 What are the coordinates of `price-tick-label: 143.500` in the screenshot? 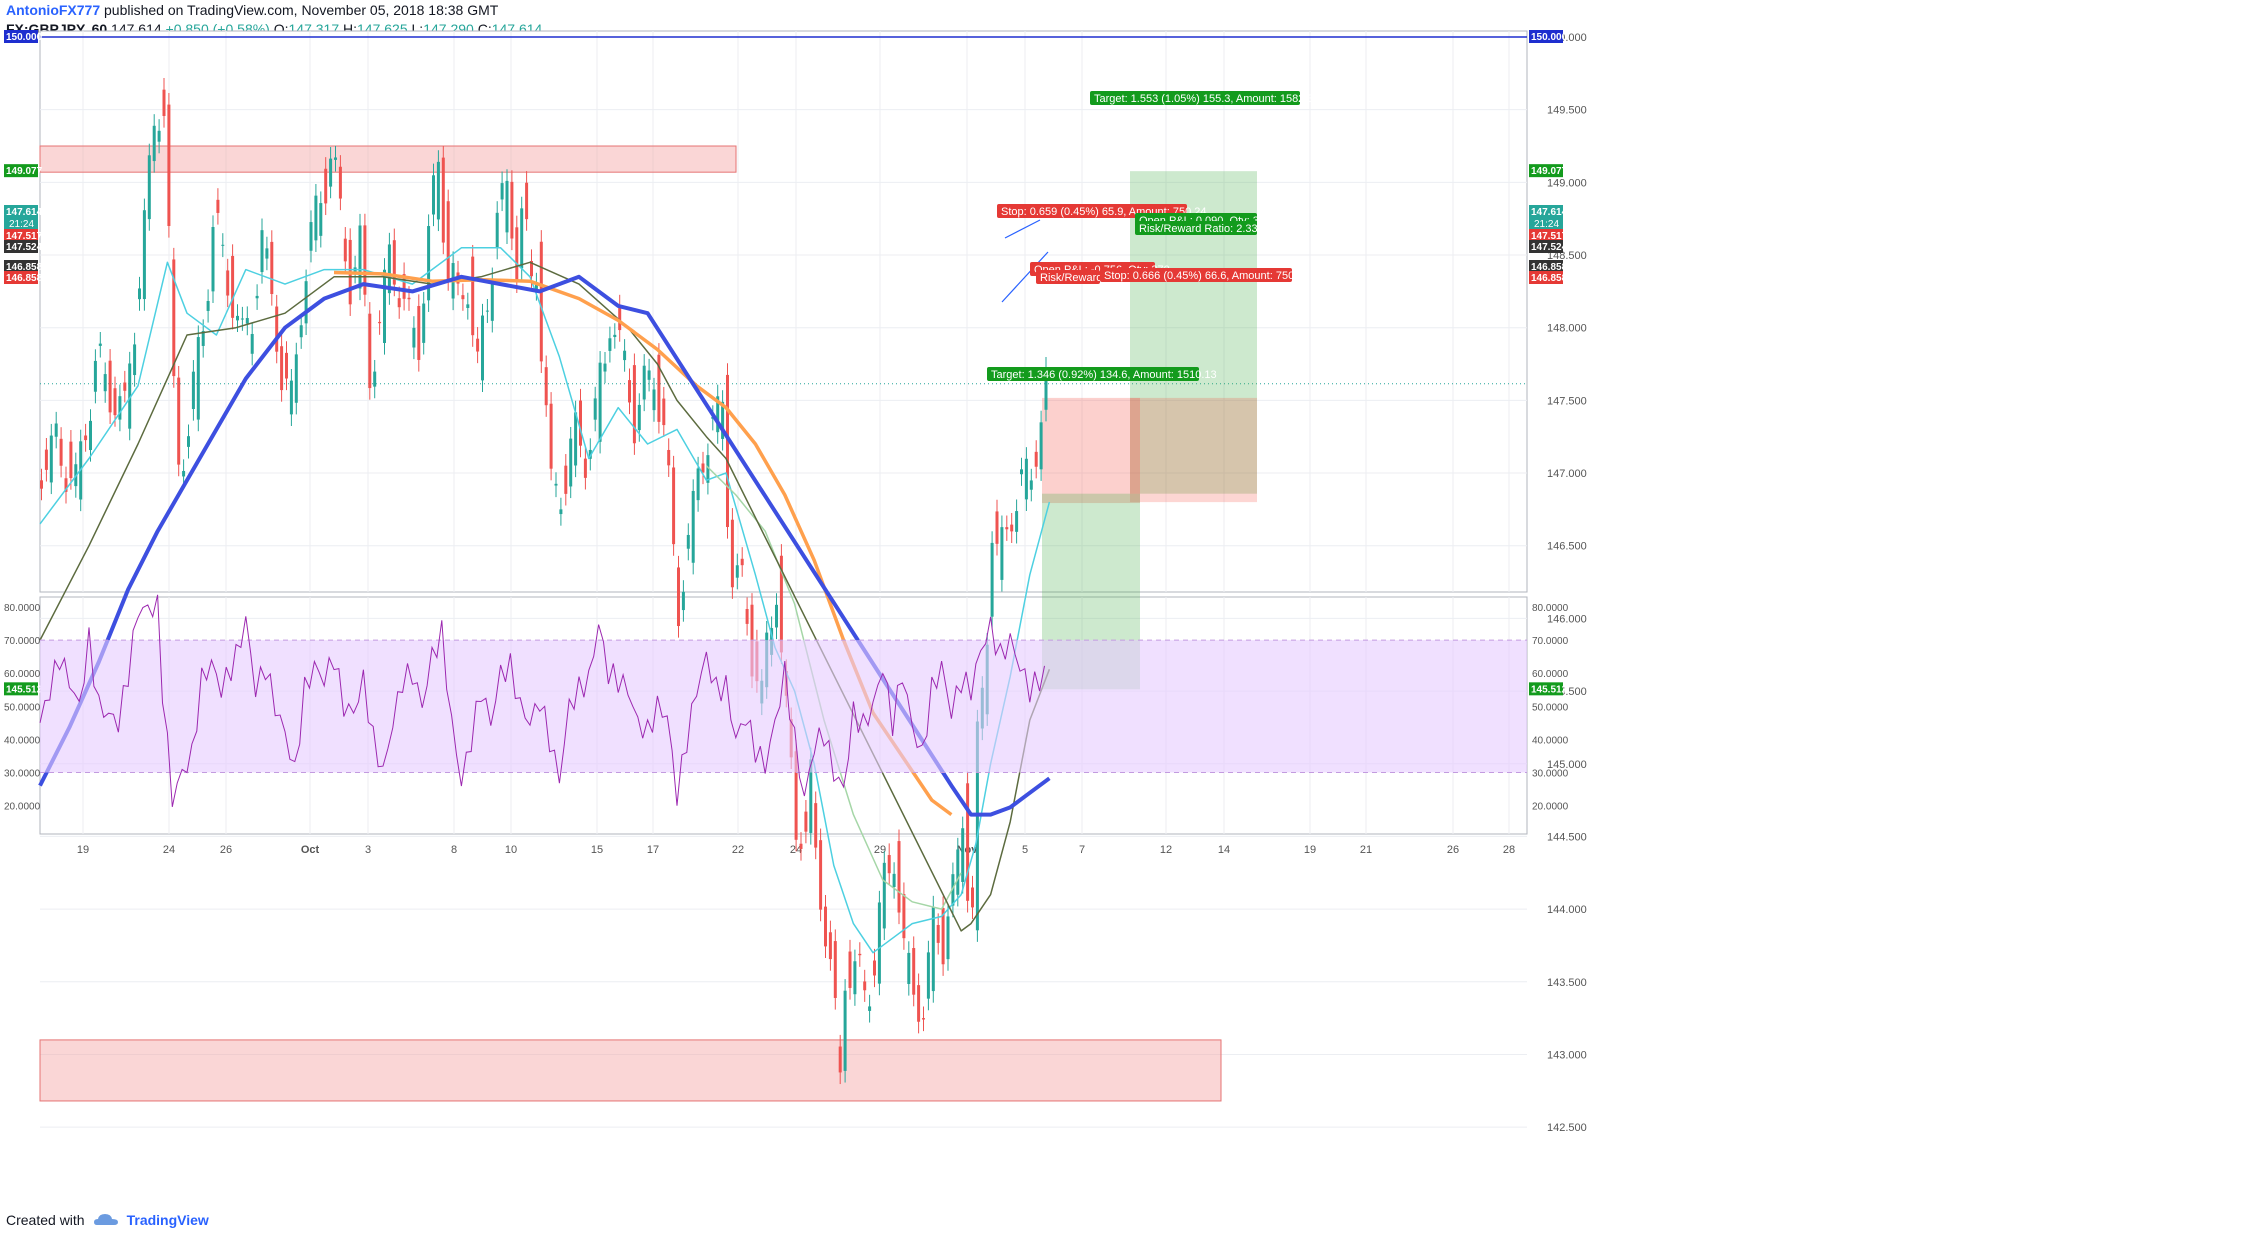 It's located at (1567, 983).